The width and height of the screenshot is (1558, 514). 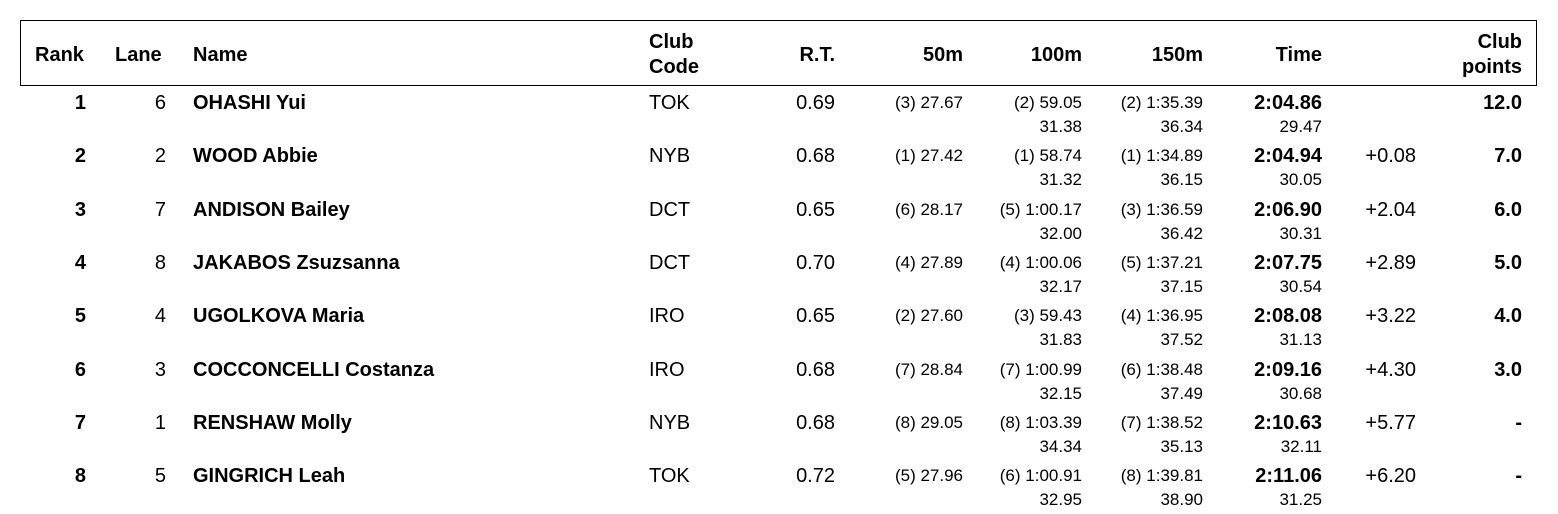 I want to click on final-time: 2:04.94, so click(x=1288, y=156).